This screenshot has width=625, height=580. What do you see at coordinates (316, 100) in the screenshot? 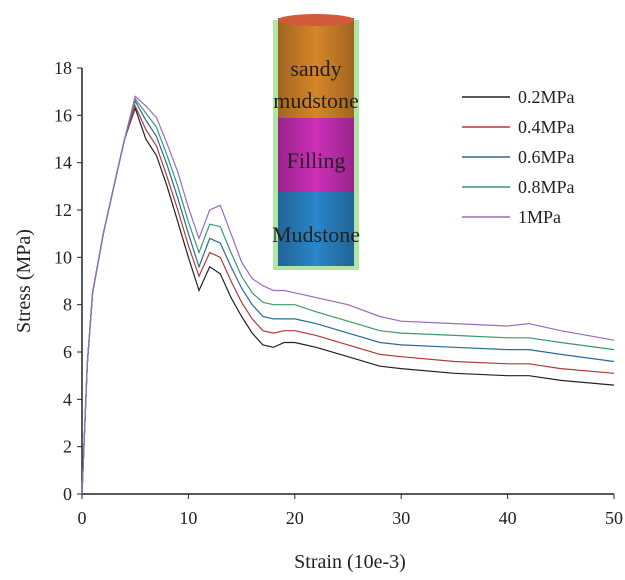
I see `annotation: mudstone` at bounding box center [316, 100].